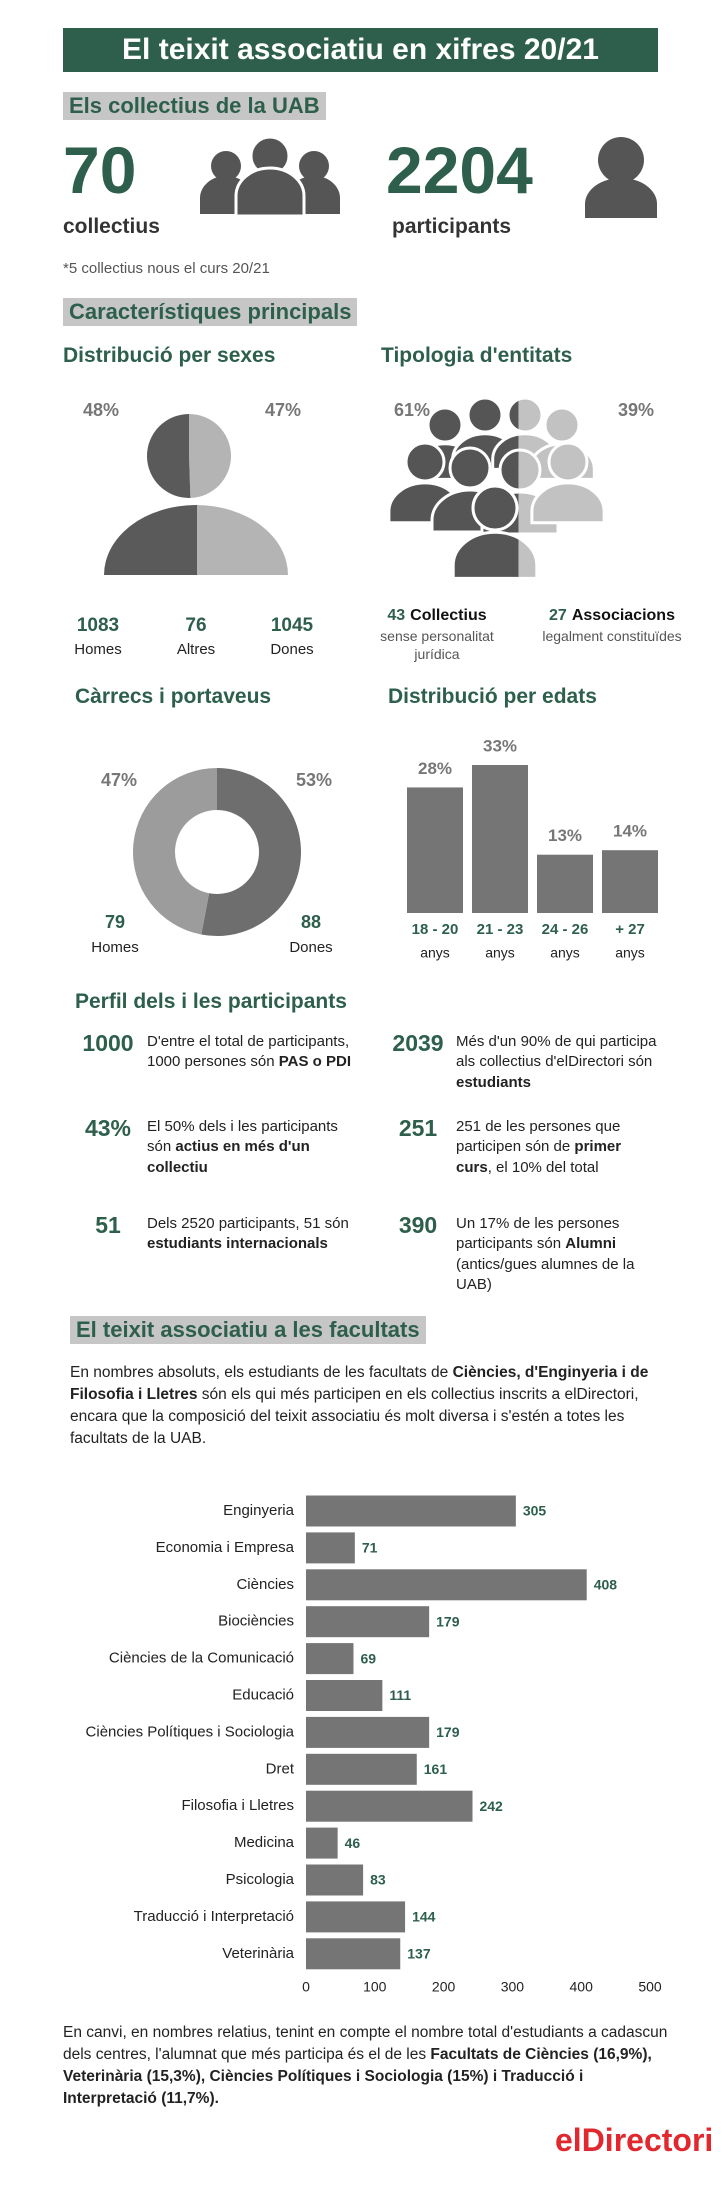  Describe the element at coordinates (565, 835) in the screenshot. I see `value-label: 13%` at that location.